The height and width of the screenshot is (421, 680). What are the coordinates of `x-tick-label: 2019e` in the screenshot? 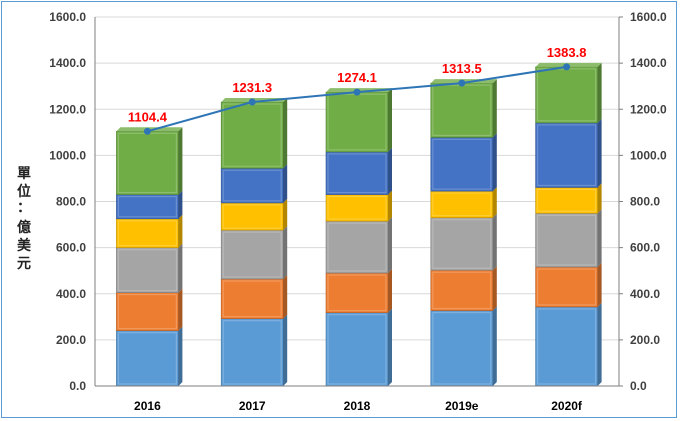 It's located at (462, 406).